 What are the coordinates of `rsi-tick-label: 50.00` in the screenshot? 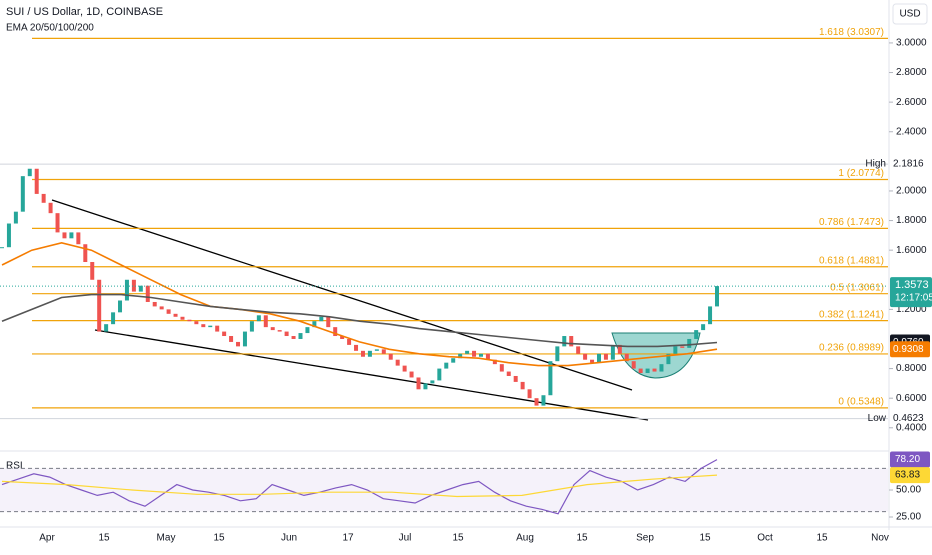 It's located at (908, 490).